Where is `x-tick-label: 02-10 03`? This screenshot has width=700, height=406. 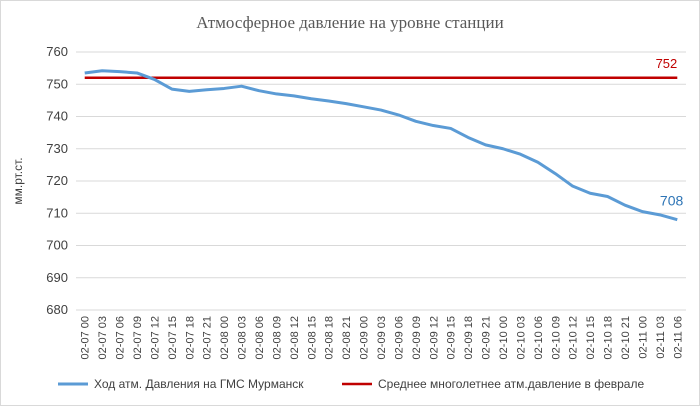
x-tick-label: 02-10 03 is located at coordinates (521, 337).